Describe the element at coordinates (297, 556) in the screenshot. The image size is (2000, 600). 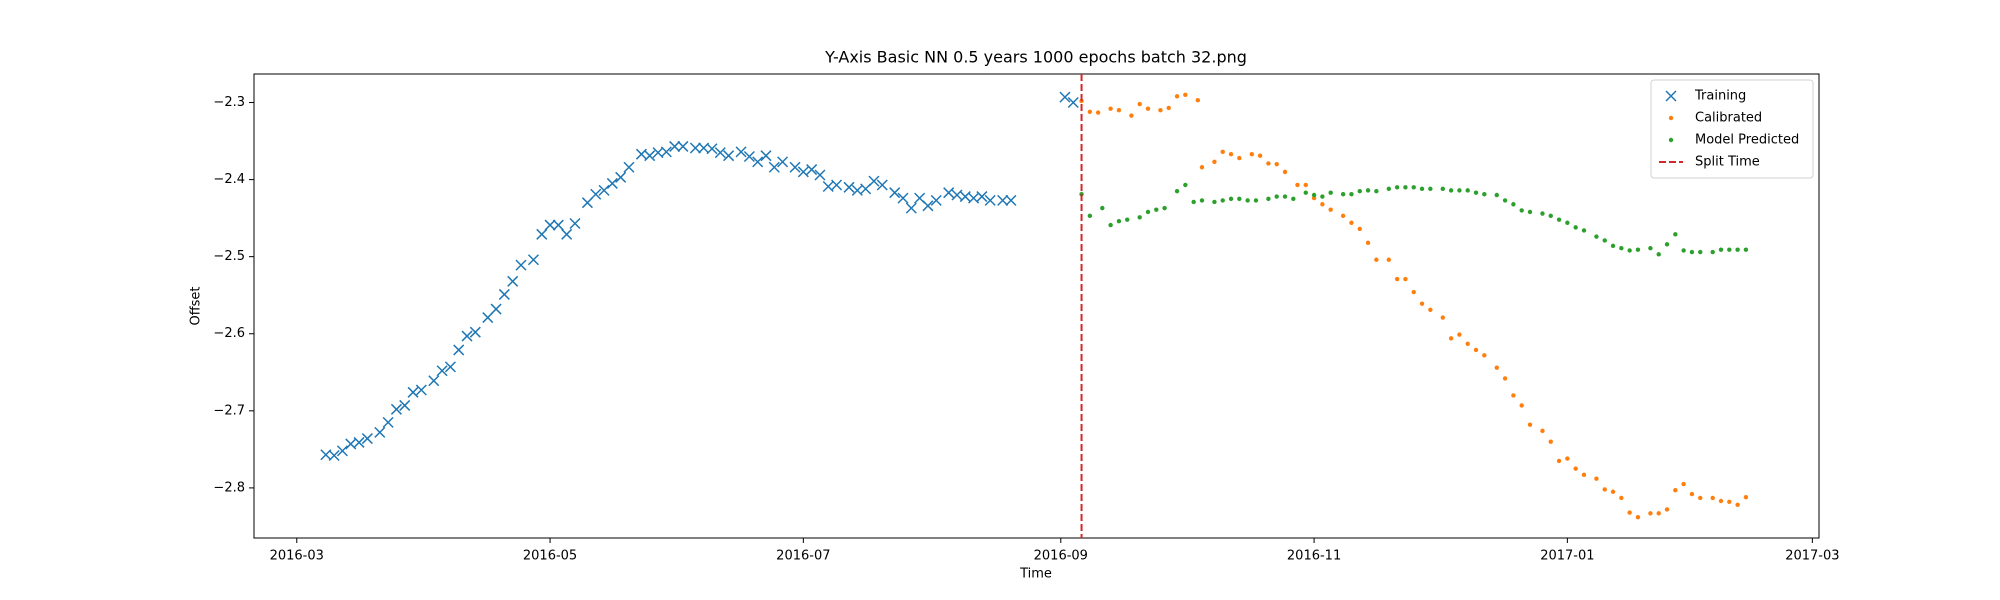
I see `x-tick-label: 2016-03` at that location.